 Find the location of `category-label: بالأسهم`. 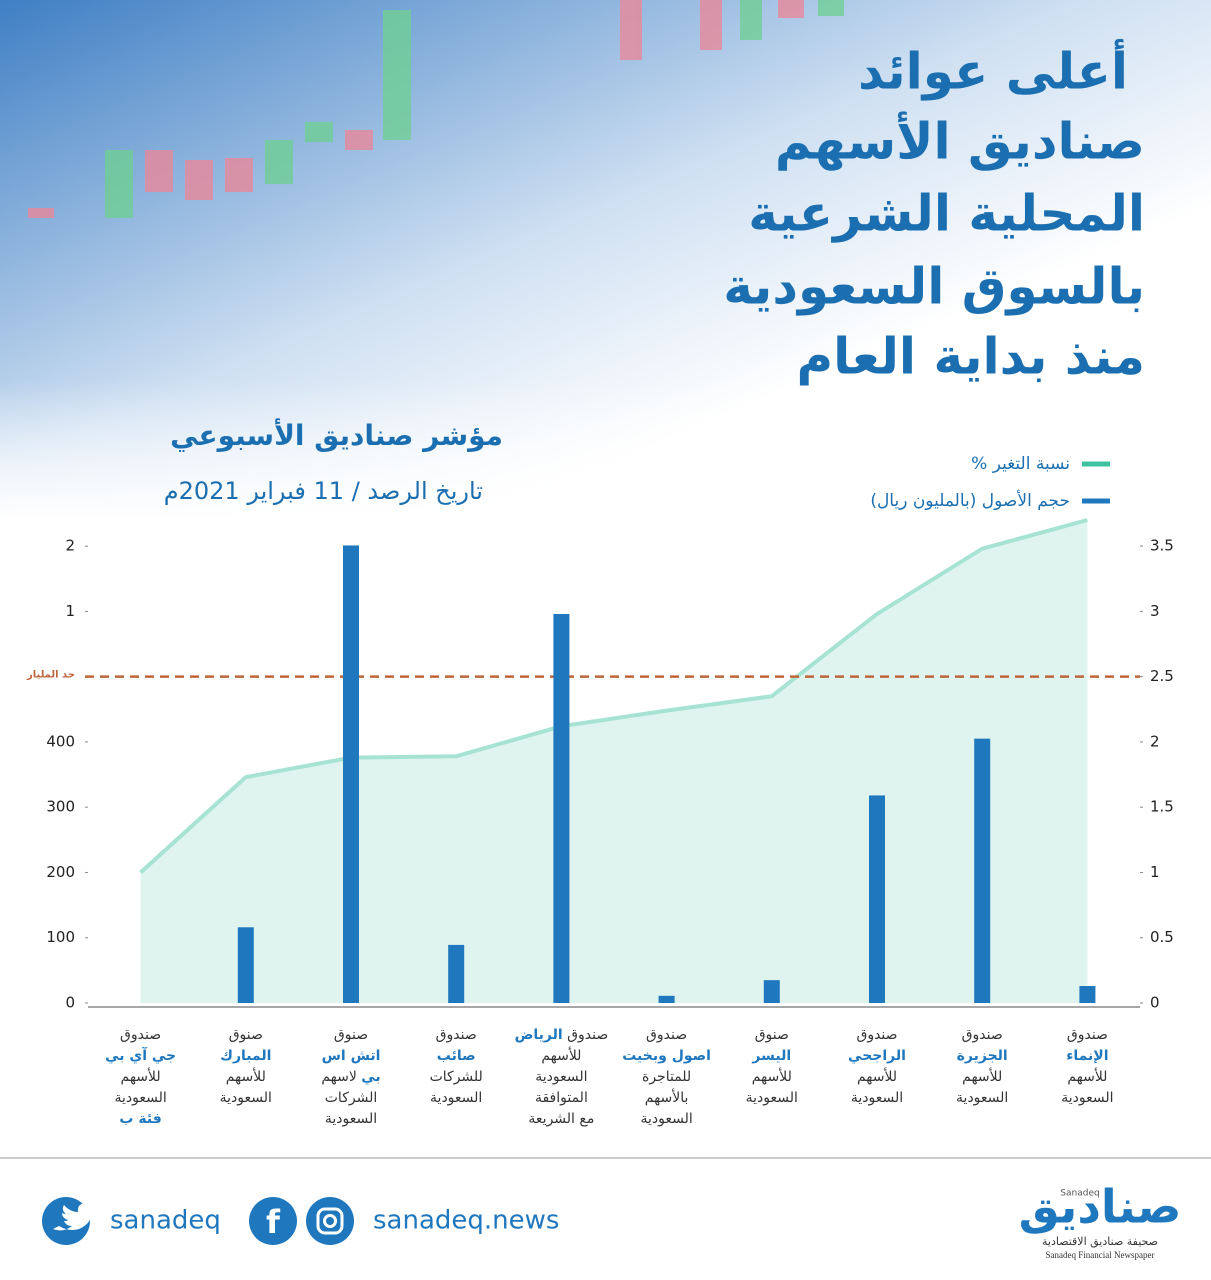

category-label: بالأسهم is located at coordinates (667, 1097).